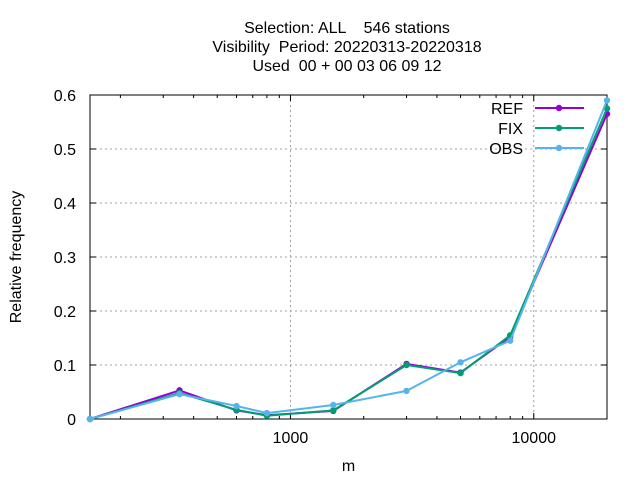  Describe the element at coordinates (65, 258) in the screenshot. I see `y-tick-label: 0.3` at that location.